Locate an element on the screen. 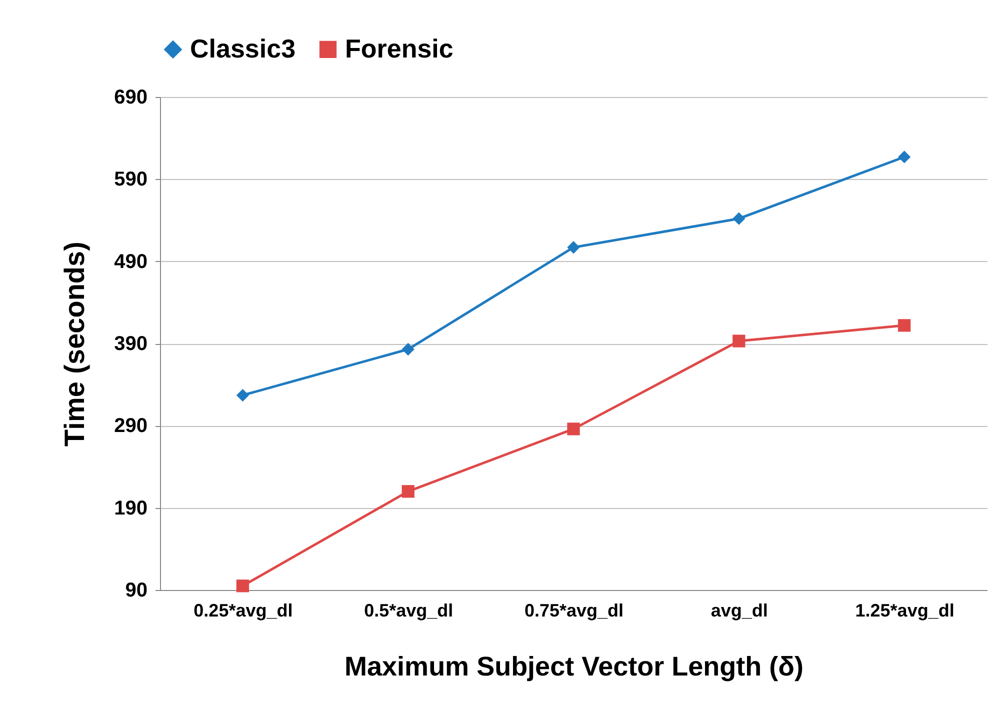  x-tick-label: avg_dl is located at coordinates (739, 610).